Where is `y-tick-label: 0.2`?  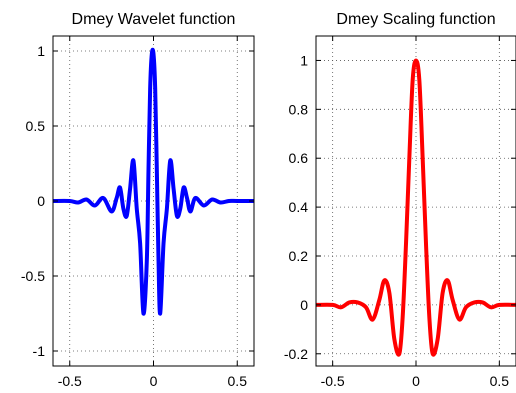 y-tick-label: 0.2 is located at coordinates (299, 256).